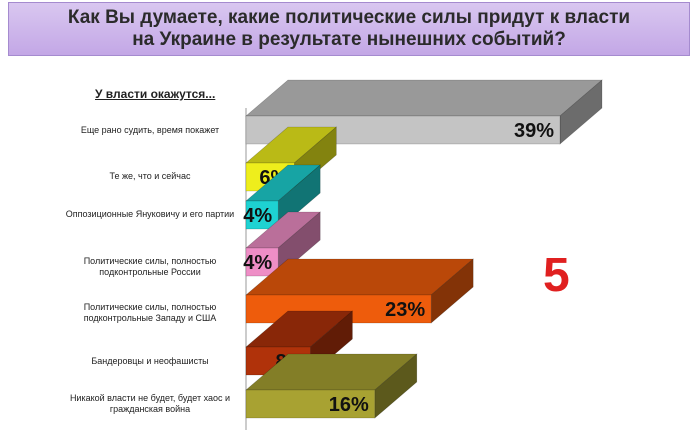 The height and width of the screenshot is (433, 700). Describe the element at coordinates (349, 405) in the screenshot. I see `bar-value-label: 16%` at that location.